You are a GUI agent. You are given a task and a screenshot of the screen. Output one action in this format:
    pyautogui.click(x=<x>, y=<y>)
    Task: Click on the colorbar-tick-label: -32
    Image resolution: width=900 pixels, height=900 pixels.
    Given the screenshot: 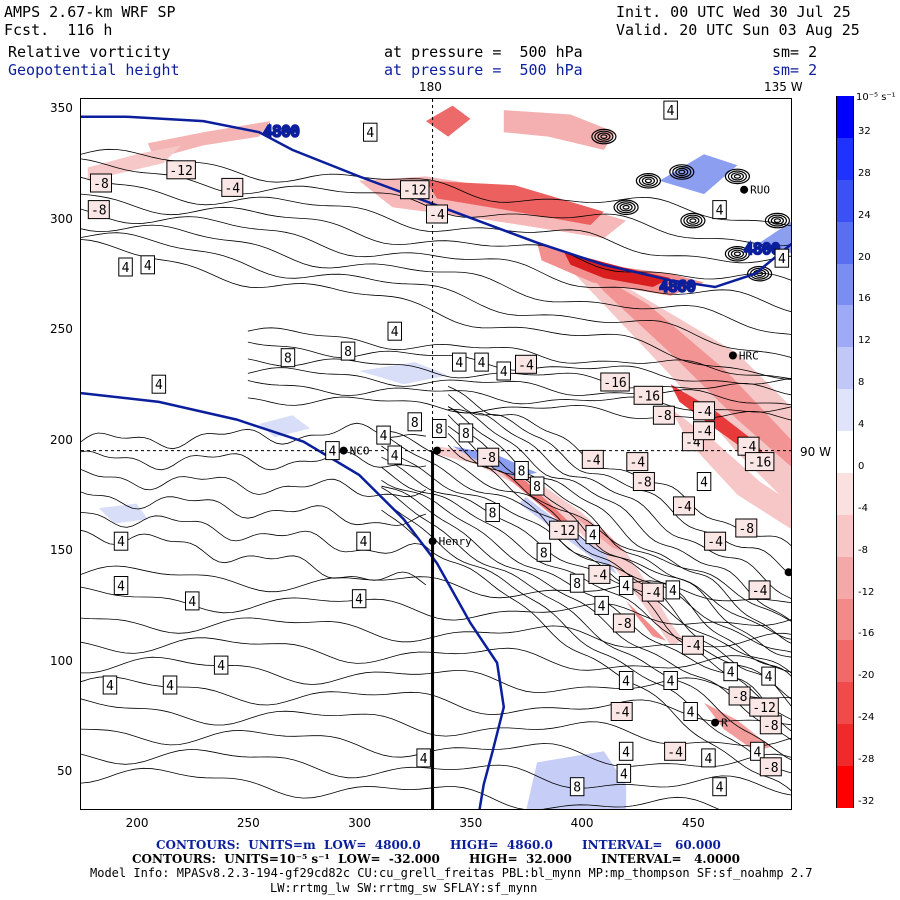 What is the action you would take?
    pyautogui.click(x=866, y=801)
    